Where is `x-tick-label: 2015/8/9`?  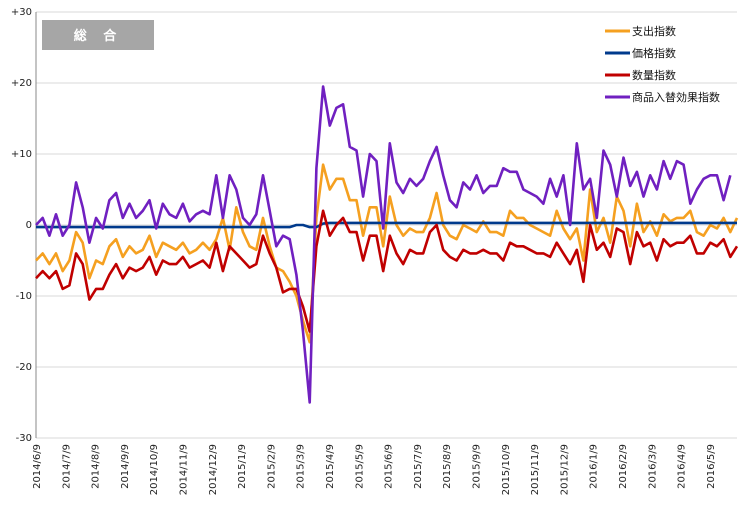 x-tick-label: 2015/8/9 is located at coordinates (447, 466).